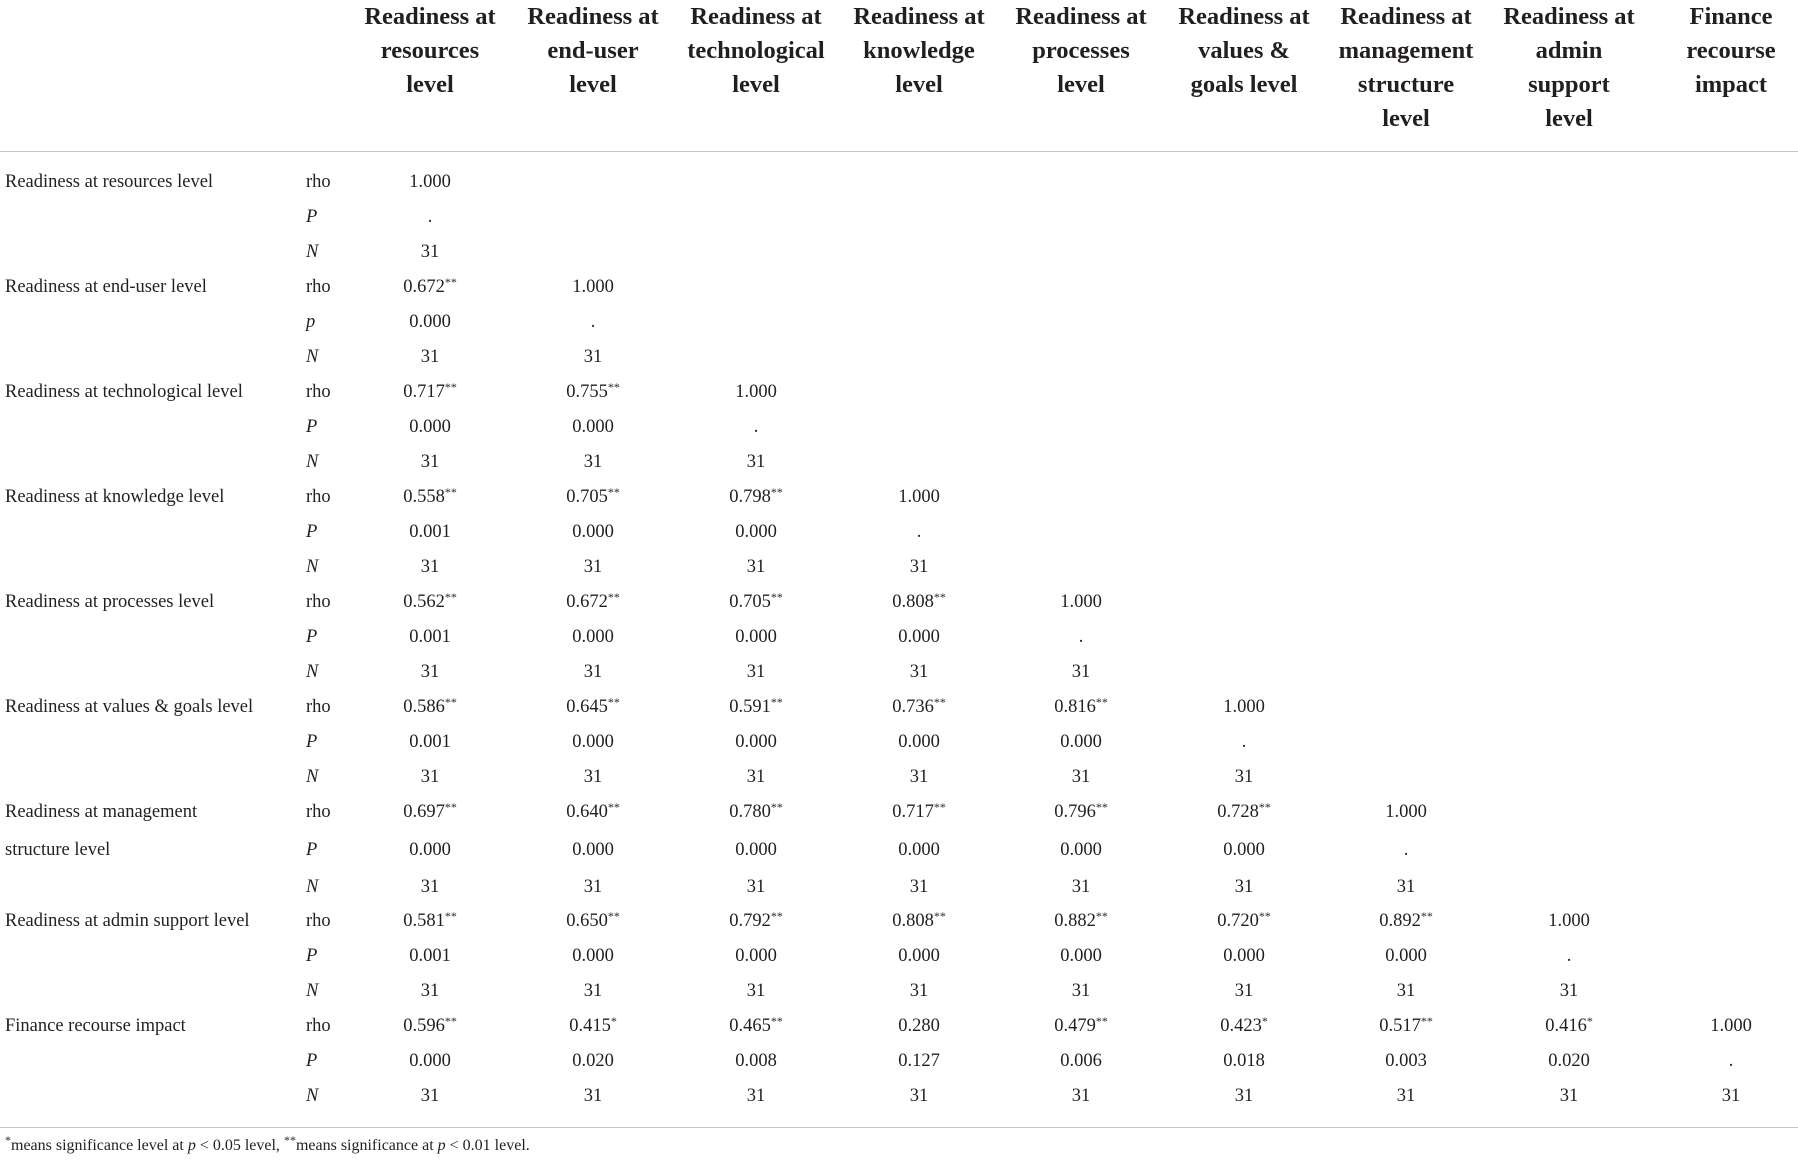 The width and height of the screenshot is (1798, 1160). I want to click on rho-number: 0.796, so click(1075, 812).